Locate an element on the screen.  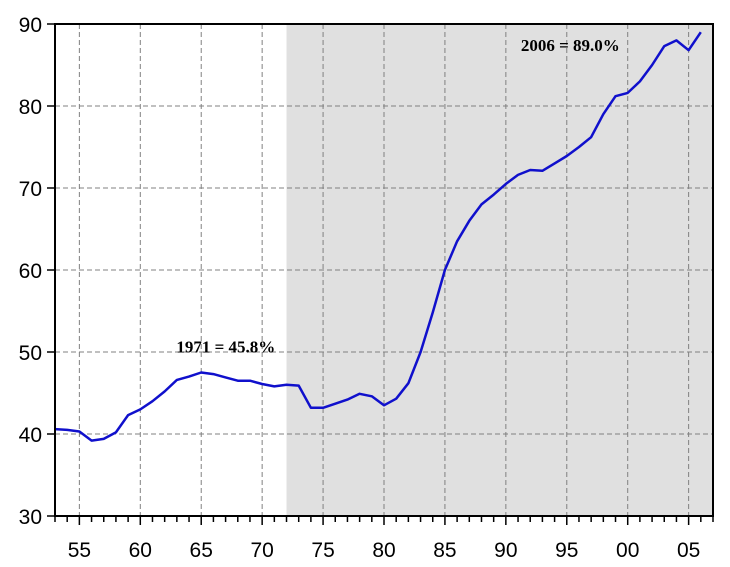
y-tick-label: 60 is located at coordinates (30, 271).